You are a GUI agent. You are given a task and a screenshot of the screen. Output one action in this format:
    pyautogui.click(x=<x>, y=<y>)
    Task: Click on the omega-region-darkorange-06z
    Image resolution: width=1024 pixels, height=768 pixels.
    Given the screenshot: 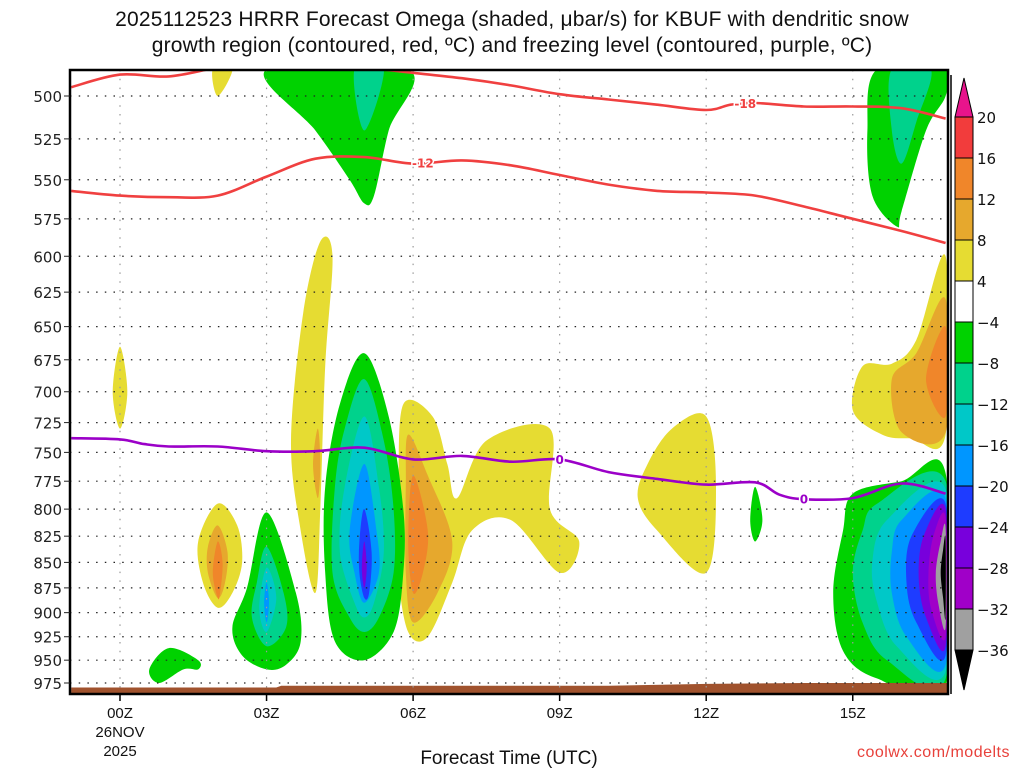 What is the action you would take?
    pyautogui.click(x=418, y=534)
    